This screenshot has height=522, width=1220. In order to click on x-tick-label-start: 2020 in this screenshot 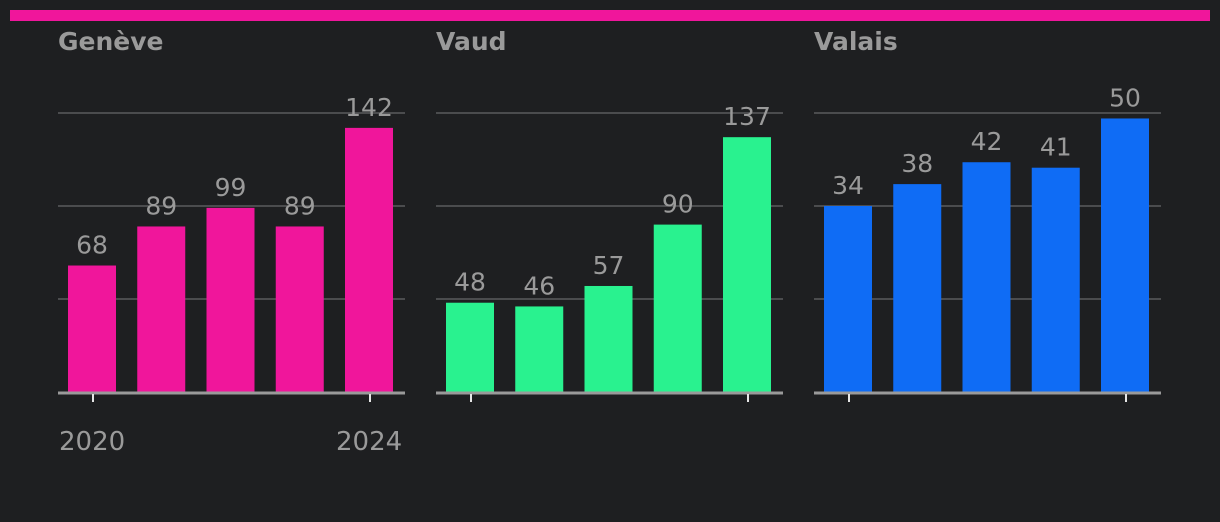, I will do `click(92, 442)`.